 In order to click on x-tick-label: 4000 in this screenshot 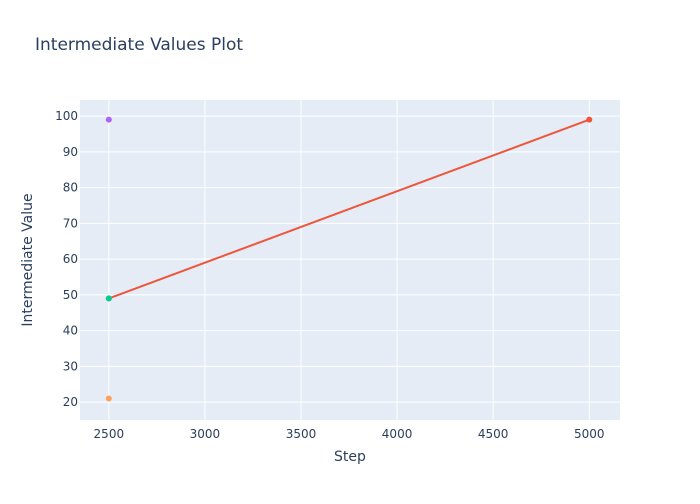, I will do `click(397, 434)`.